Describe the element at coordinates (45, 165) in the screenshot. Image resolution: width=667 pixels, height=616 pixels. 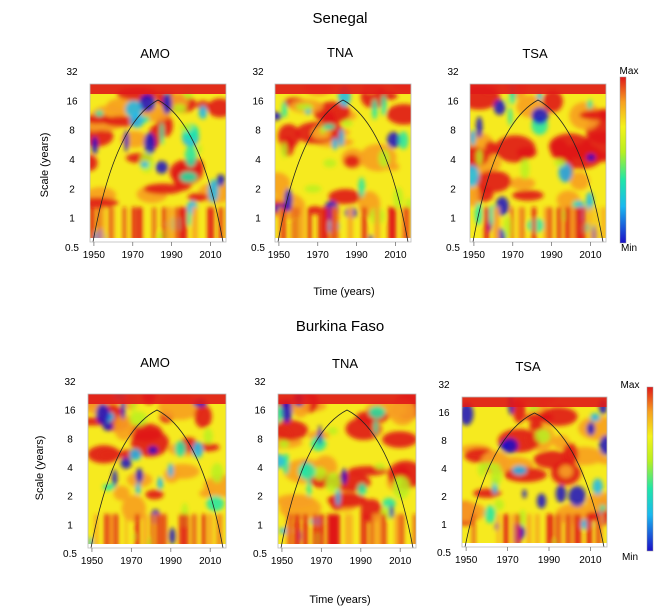
I see `y-axis-label-senegal: Scale (years)` at that location.